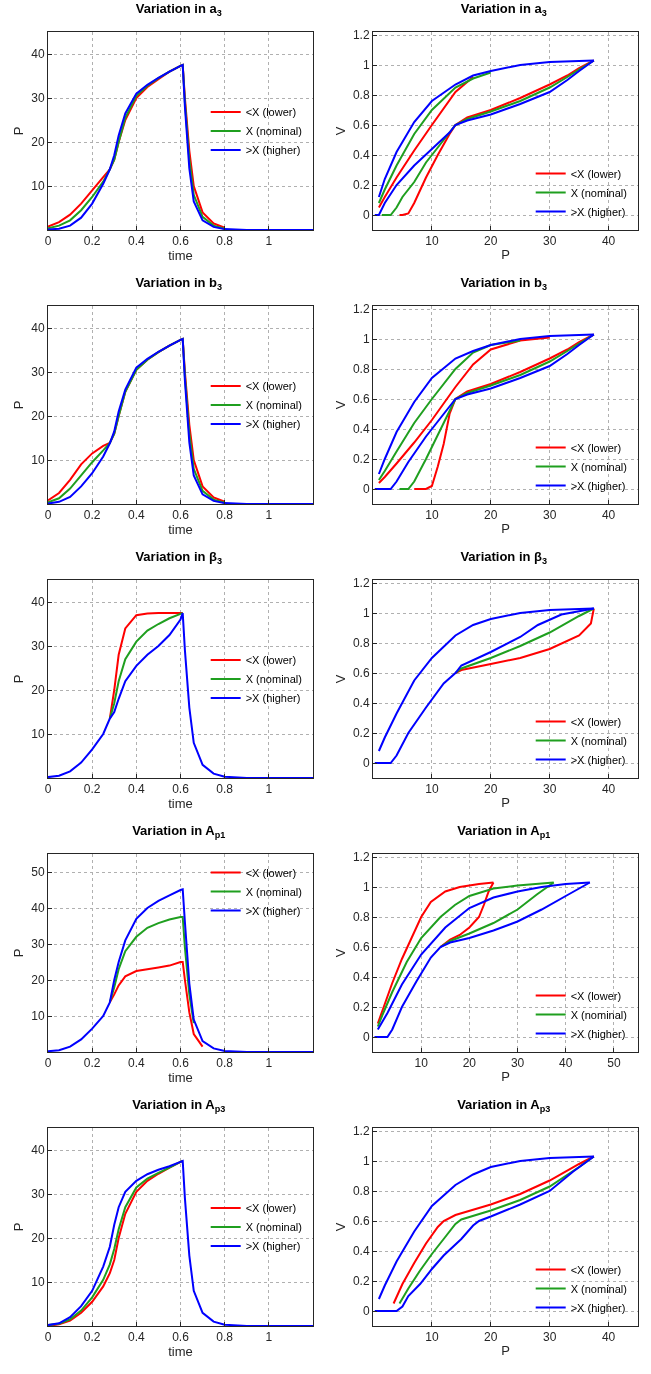 Image resolution: width=651 pixels, height=1374 pixels. I want to click on chart-title: Variation in A$_{p1}$, so click(179, 831).